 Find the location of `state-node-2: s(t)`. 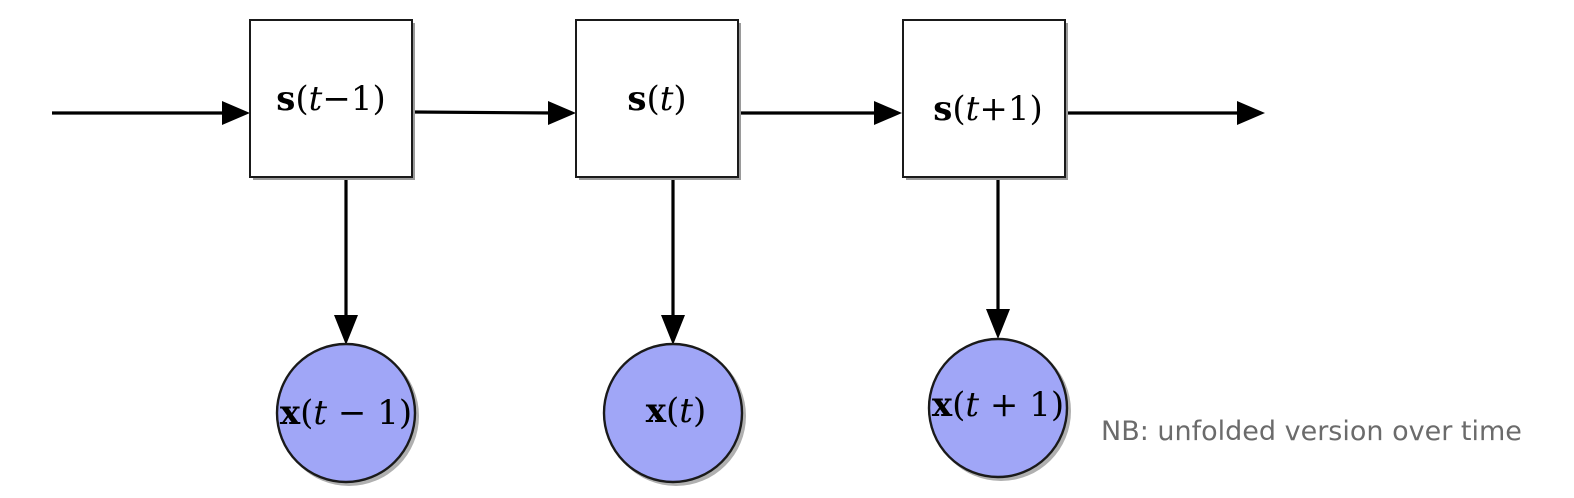

state-node-2: s(t) is located at coordinates (658, 99).